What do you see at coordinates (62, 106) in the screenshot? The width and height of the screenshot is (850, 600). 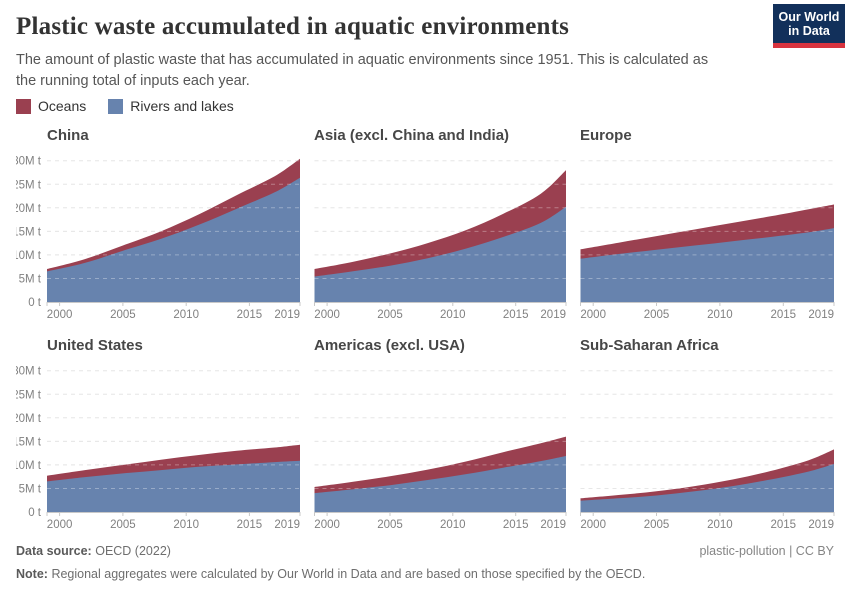 I see `legend-label-oceans: Oceans` at bounding box center [62, 106].